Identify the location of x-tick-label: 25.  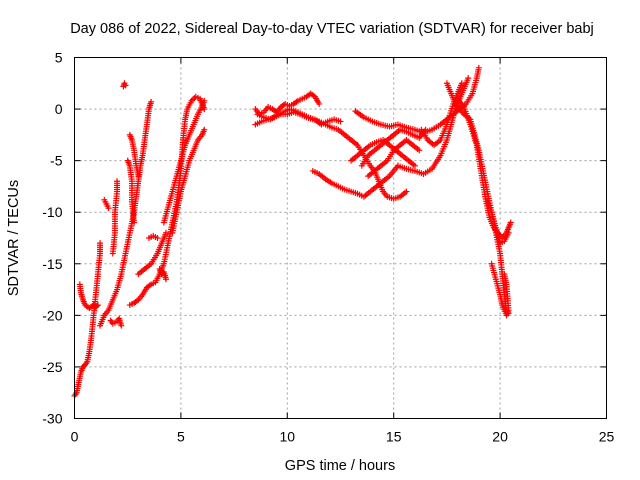
(607, 437).